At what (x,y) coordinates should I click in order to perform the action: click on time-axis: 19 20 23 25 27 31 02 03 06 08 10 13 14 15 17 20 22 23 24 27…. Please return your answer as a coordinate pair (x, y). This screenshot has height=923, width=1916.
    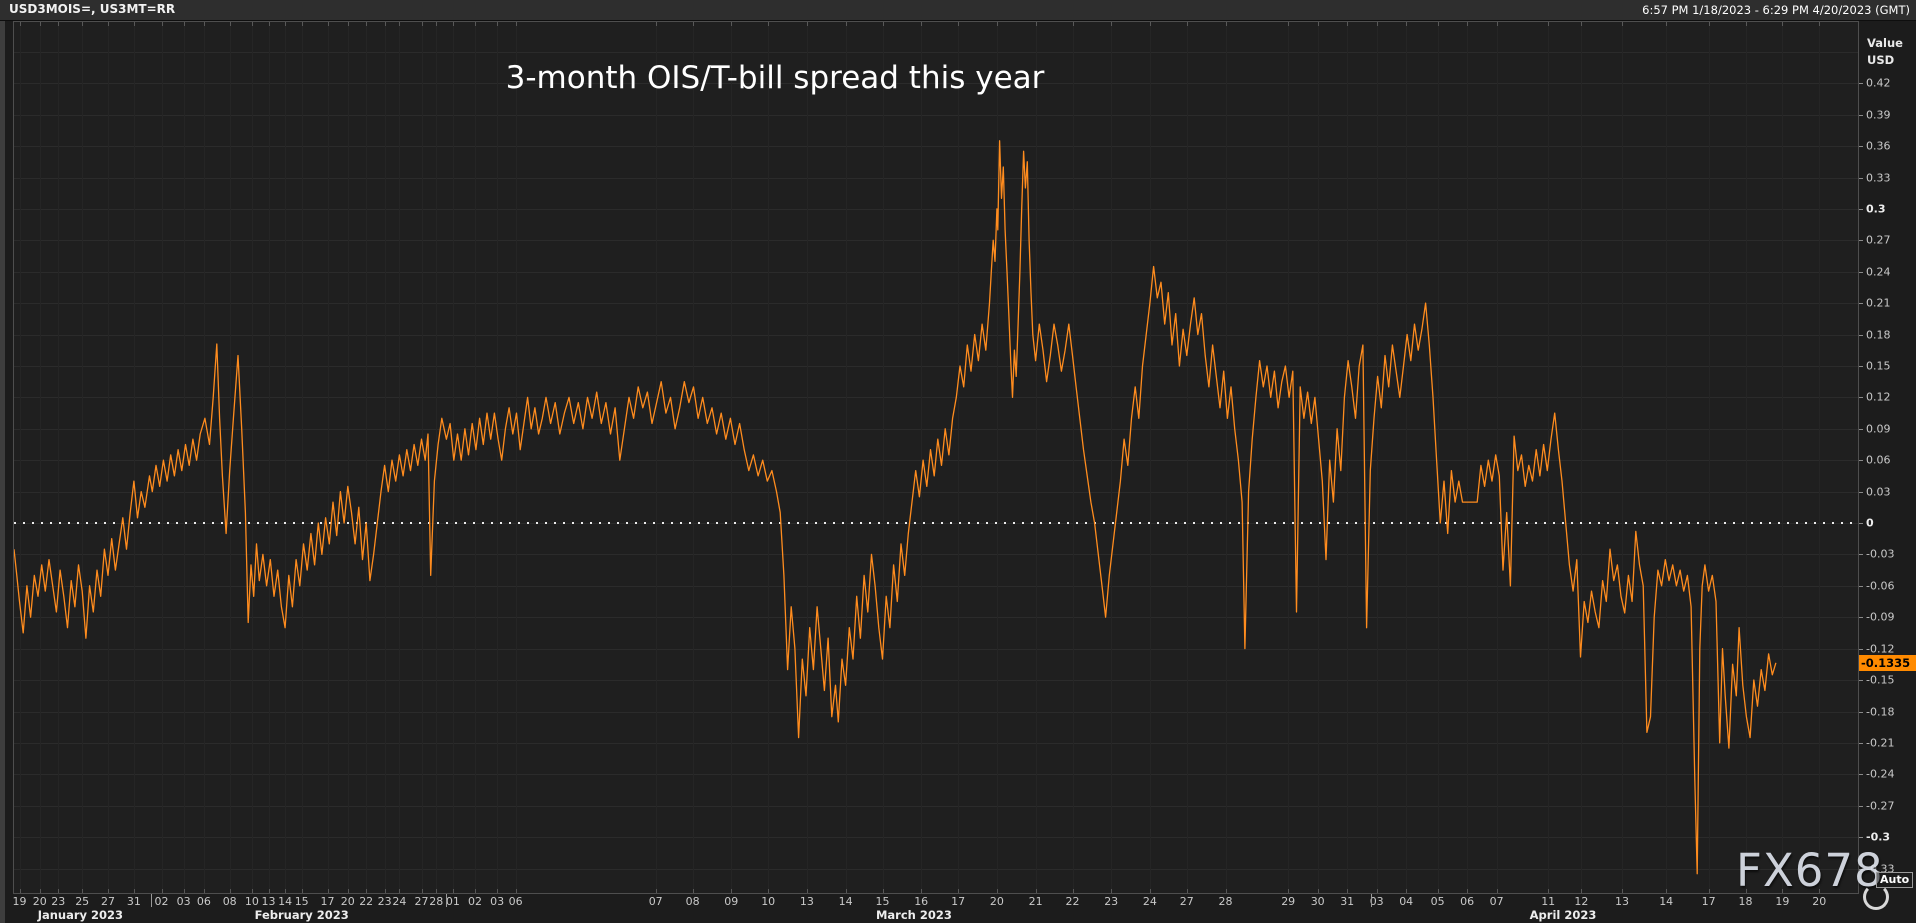
    Looking at the image, I should click on (935, 908).